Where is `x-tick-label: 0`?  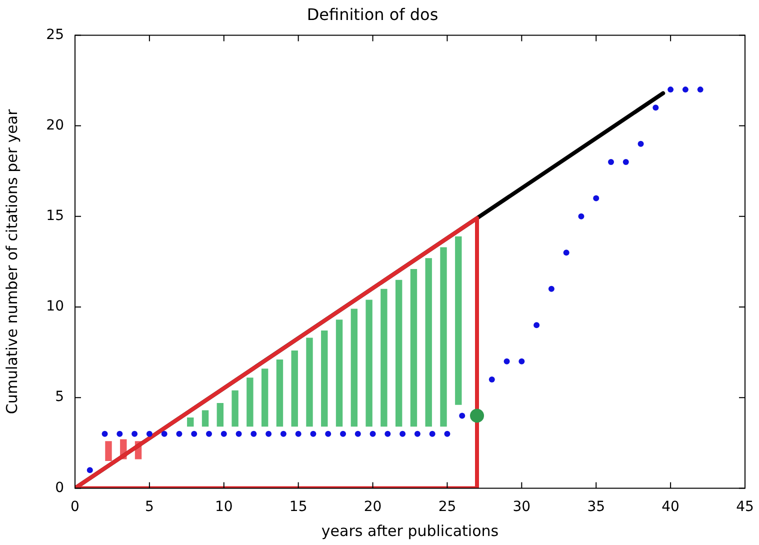 x-tick-label: 0 is located at coordinates (75, 507).